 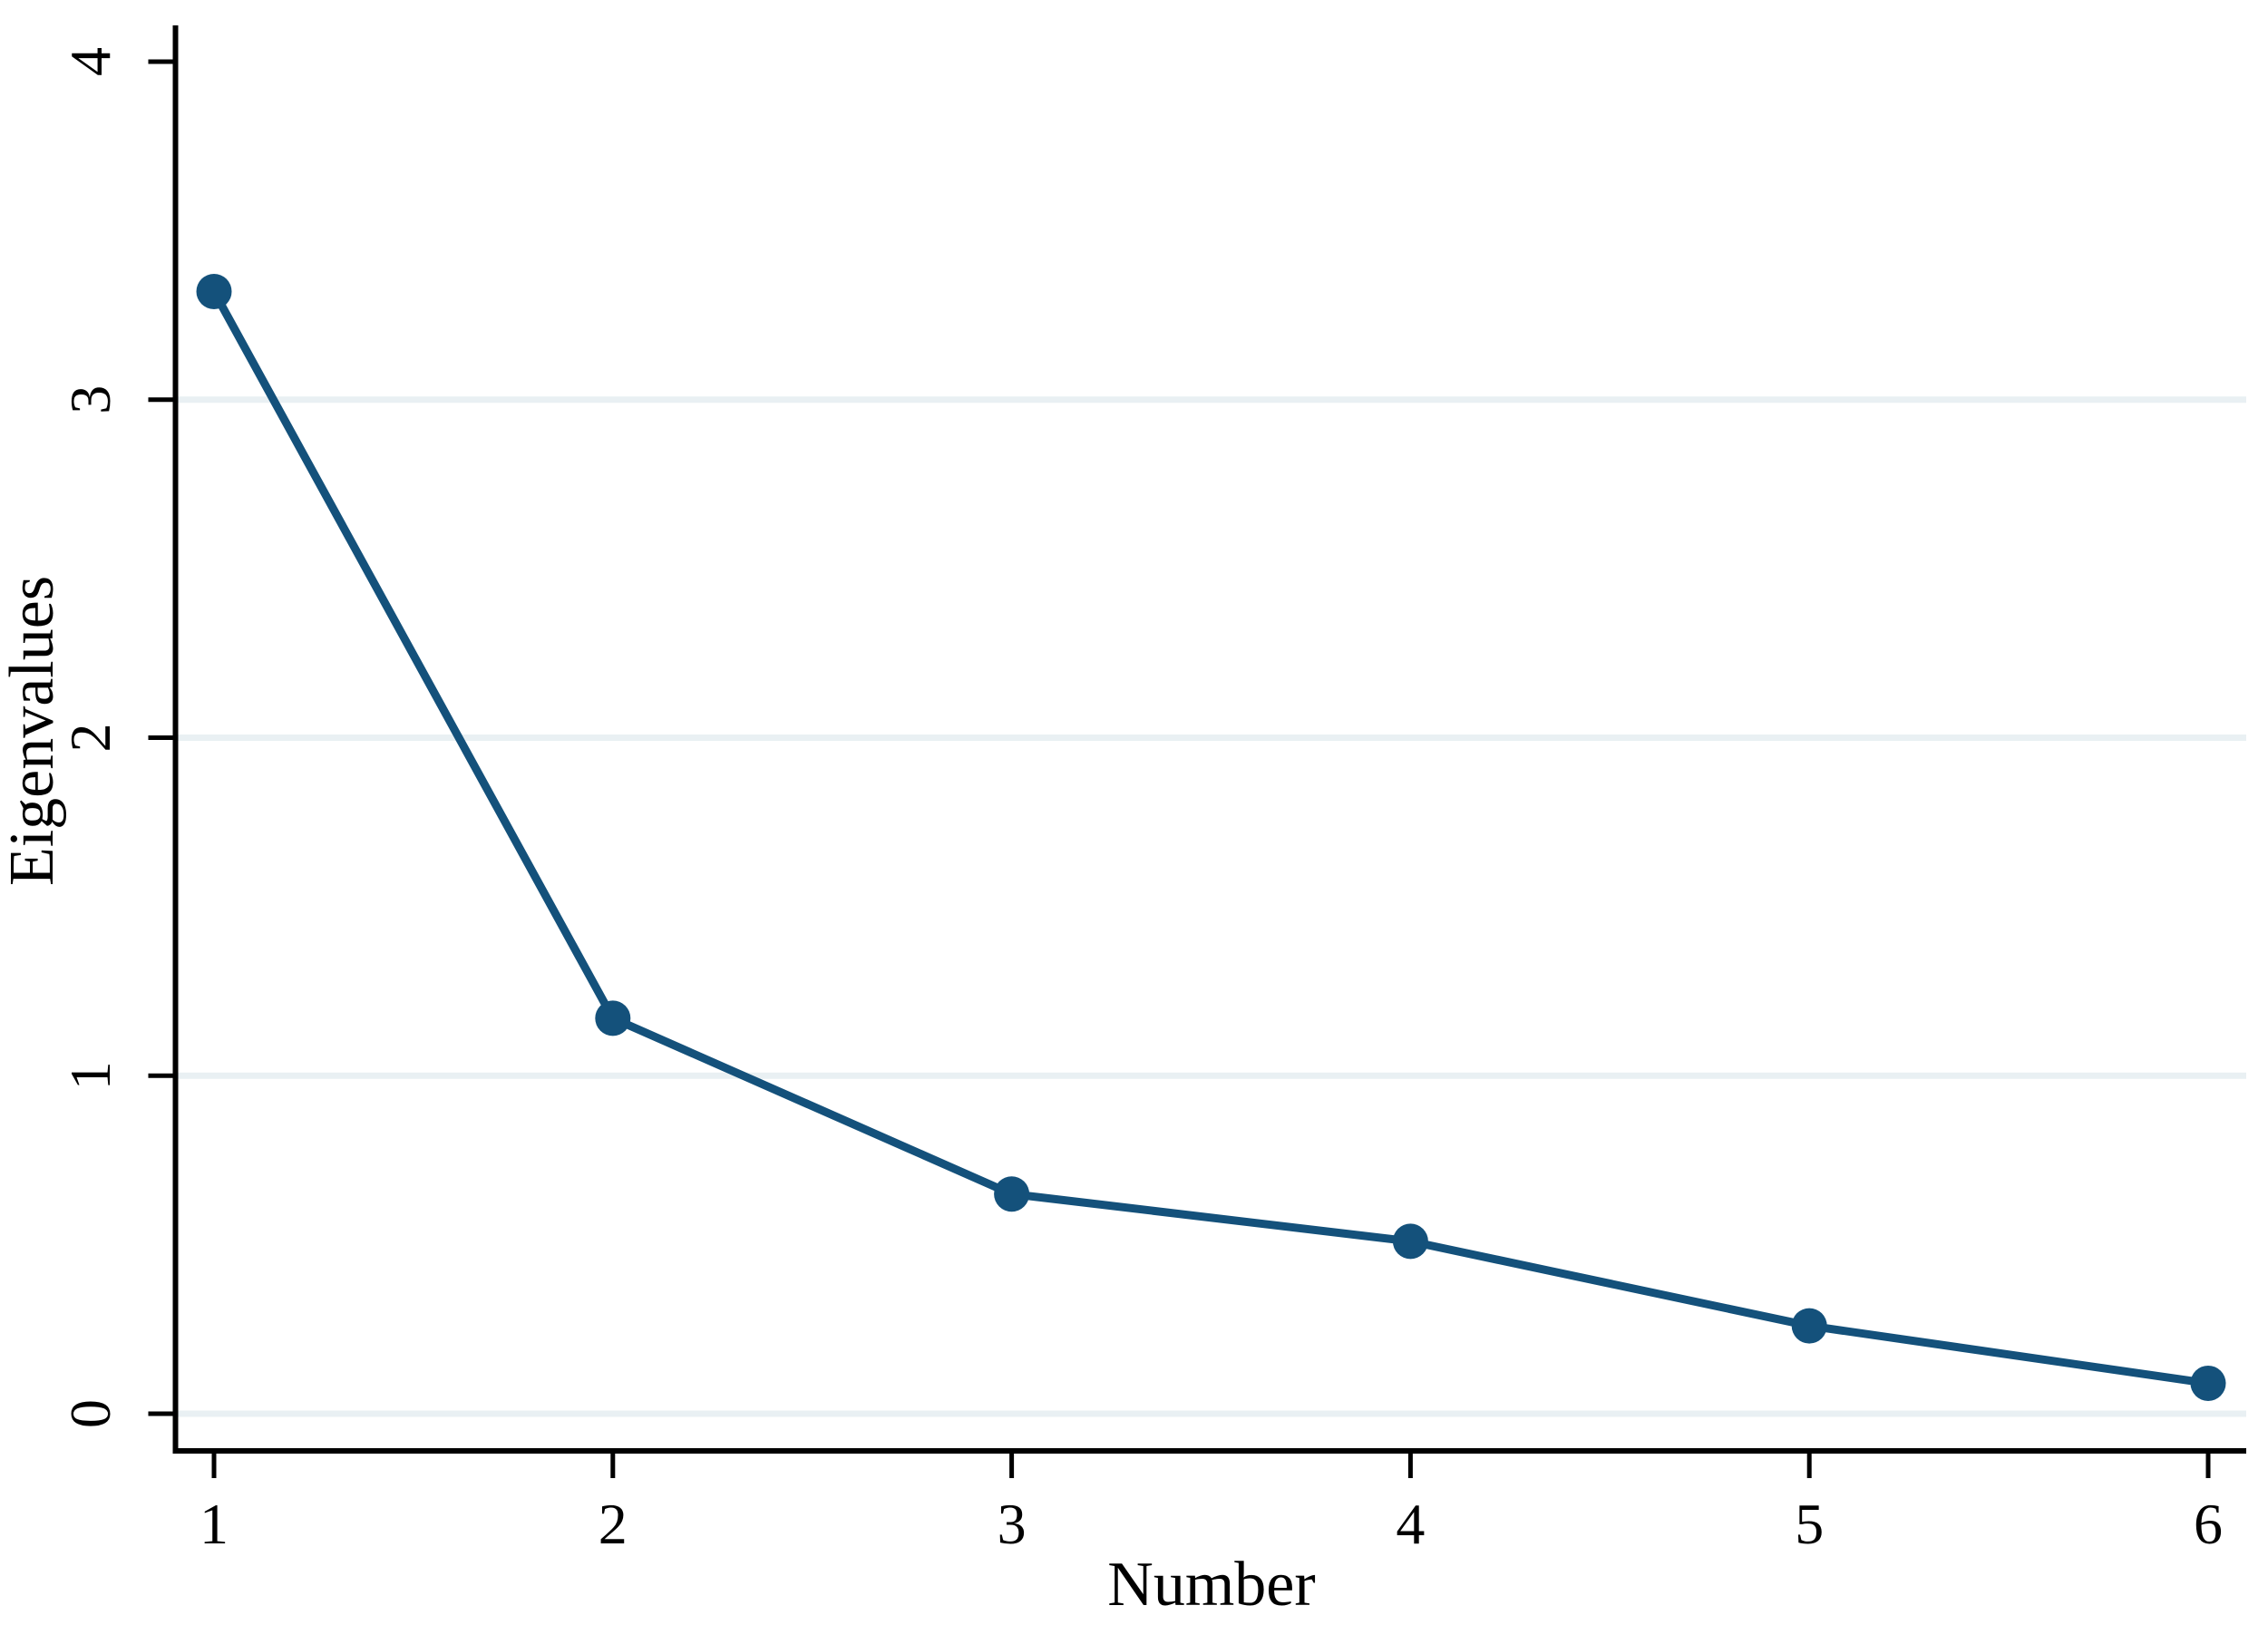 What do you see at coordinates (33, 731) in the screenshot?
I see `y-axis-title: Eigenvalues` at bounding box center [33, 731].